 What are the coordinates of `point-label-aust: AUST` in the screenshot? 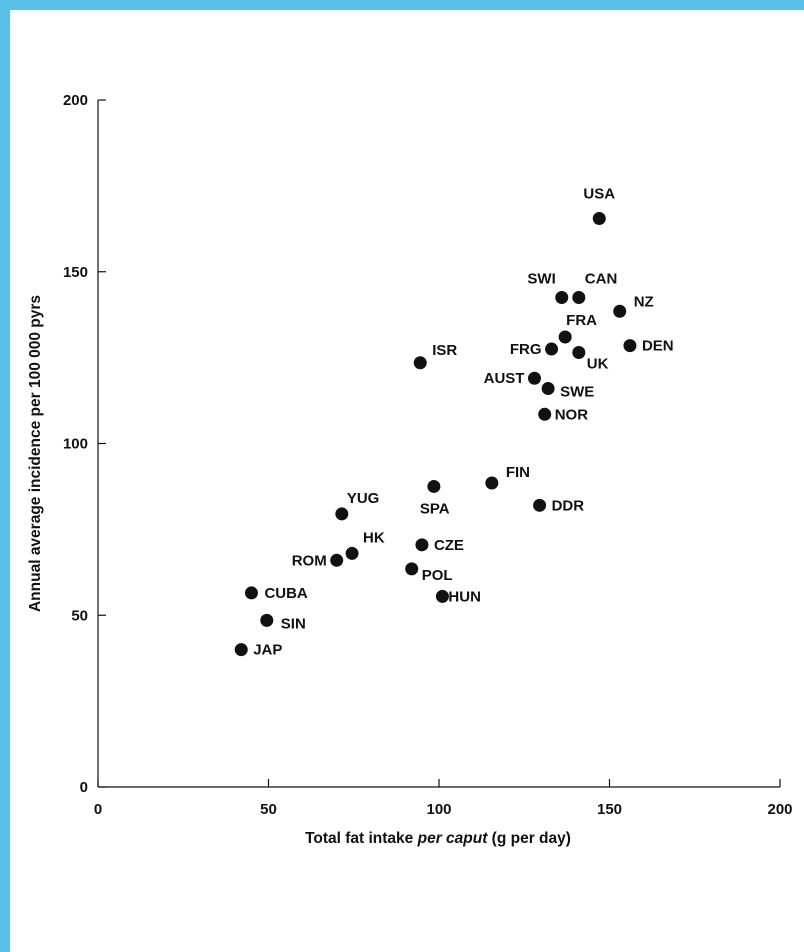 It's located at (504, 378).